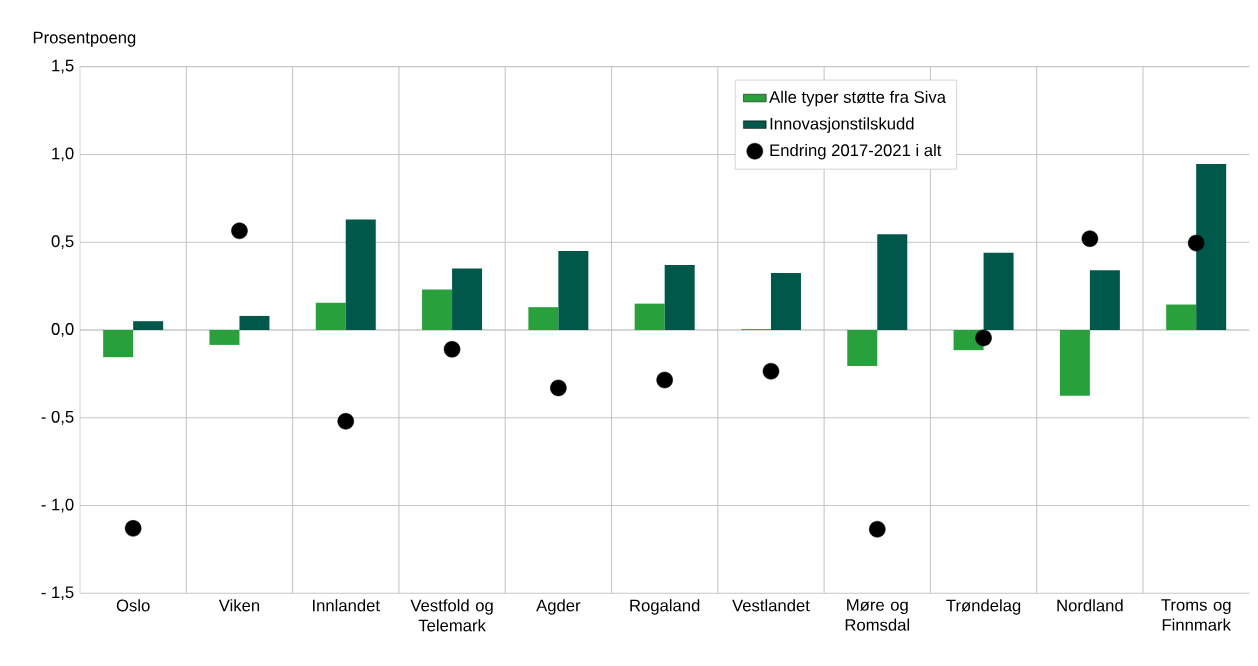  I want to click on y-tick-label: - 1,5, so click(57, 593).